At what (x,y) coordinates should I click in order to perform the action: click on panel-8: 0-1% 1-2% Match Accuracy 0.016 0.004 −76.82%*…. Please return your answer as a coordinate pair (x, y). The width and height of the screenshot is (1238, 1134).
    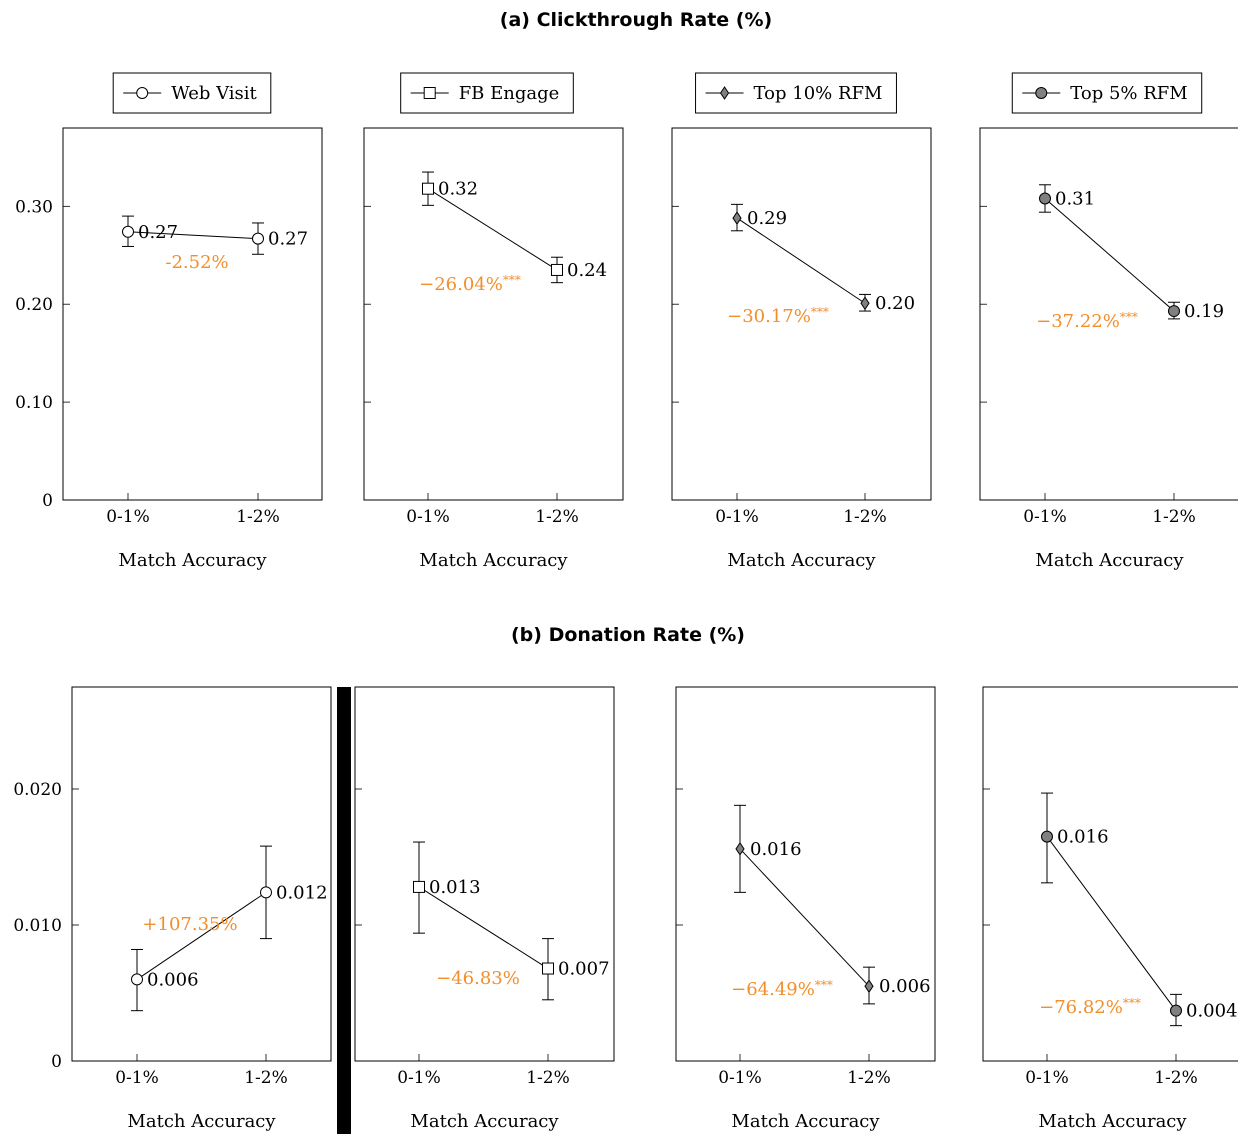
    Looking at the image, I should click on (1110, 909).